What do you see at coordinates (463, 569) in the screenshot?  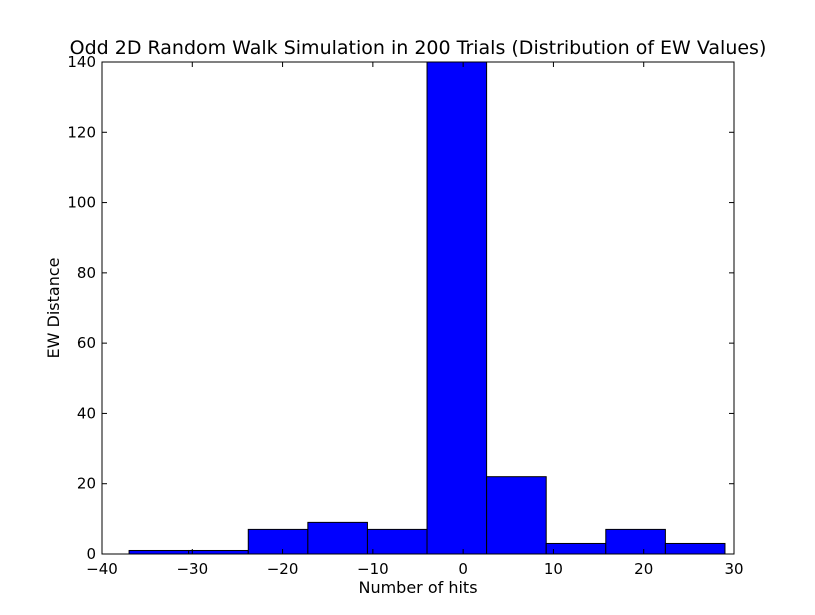 I see `x-tick-label: 0` at bounding box center [463, 569].